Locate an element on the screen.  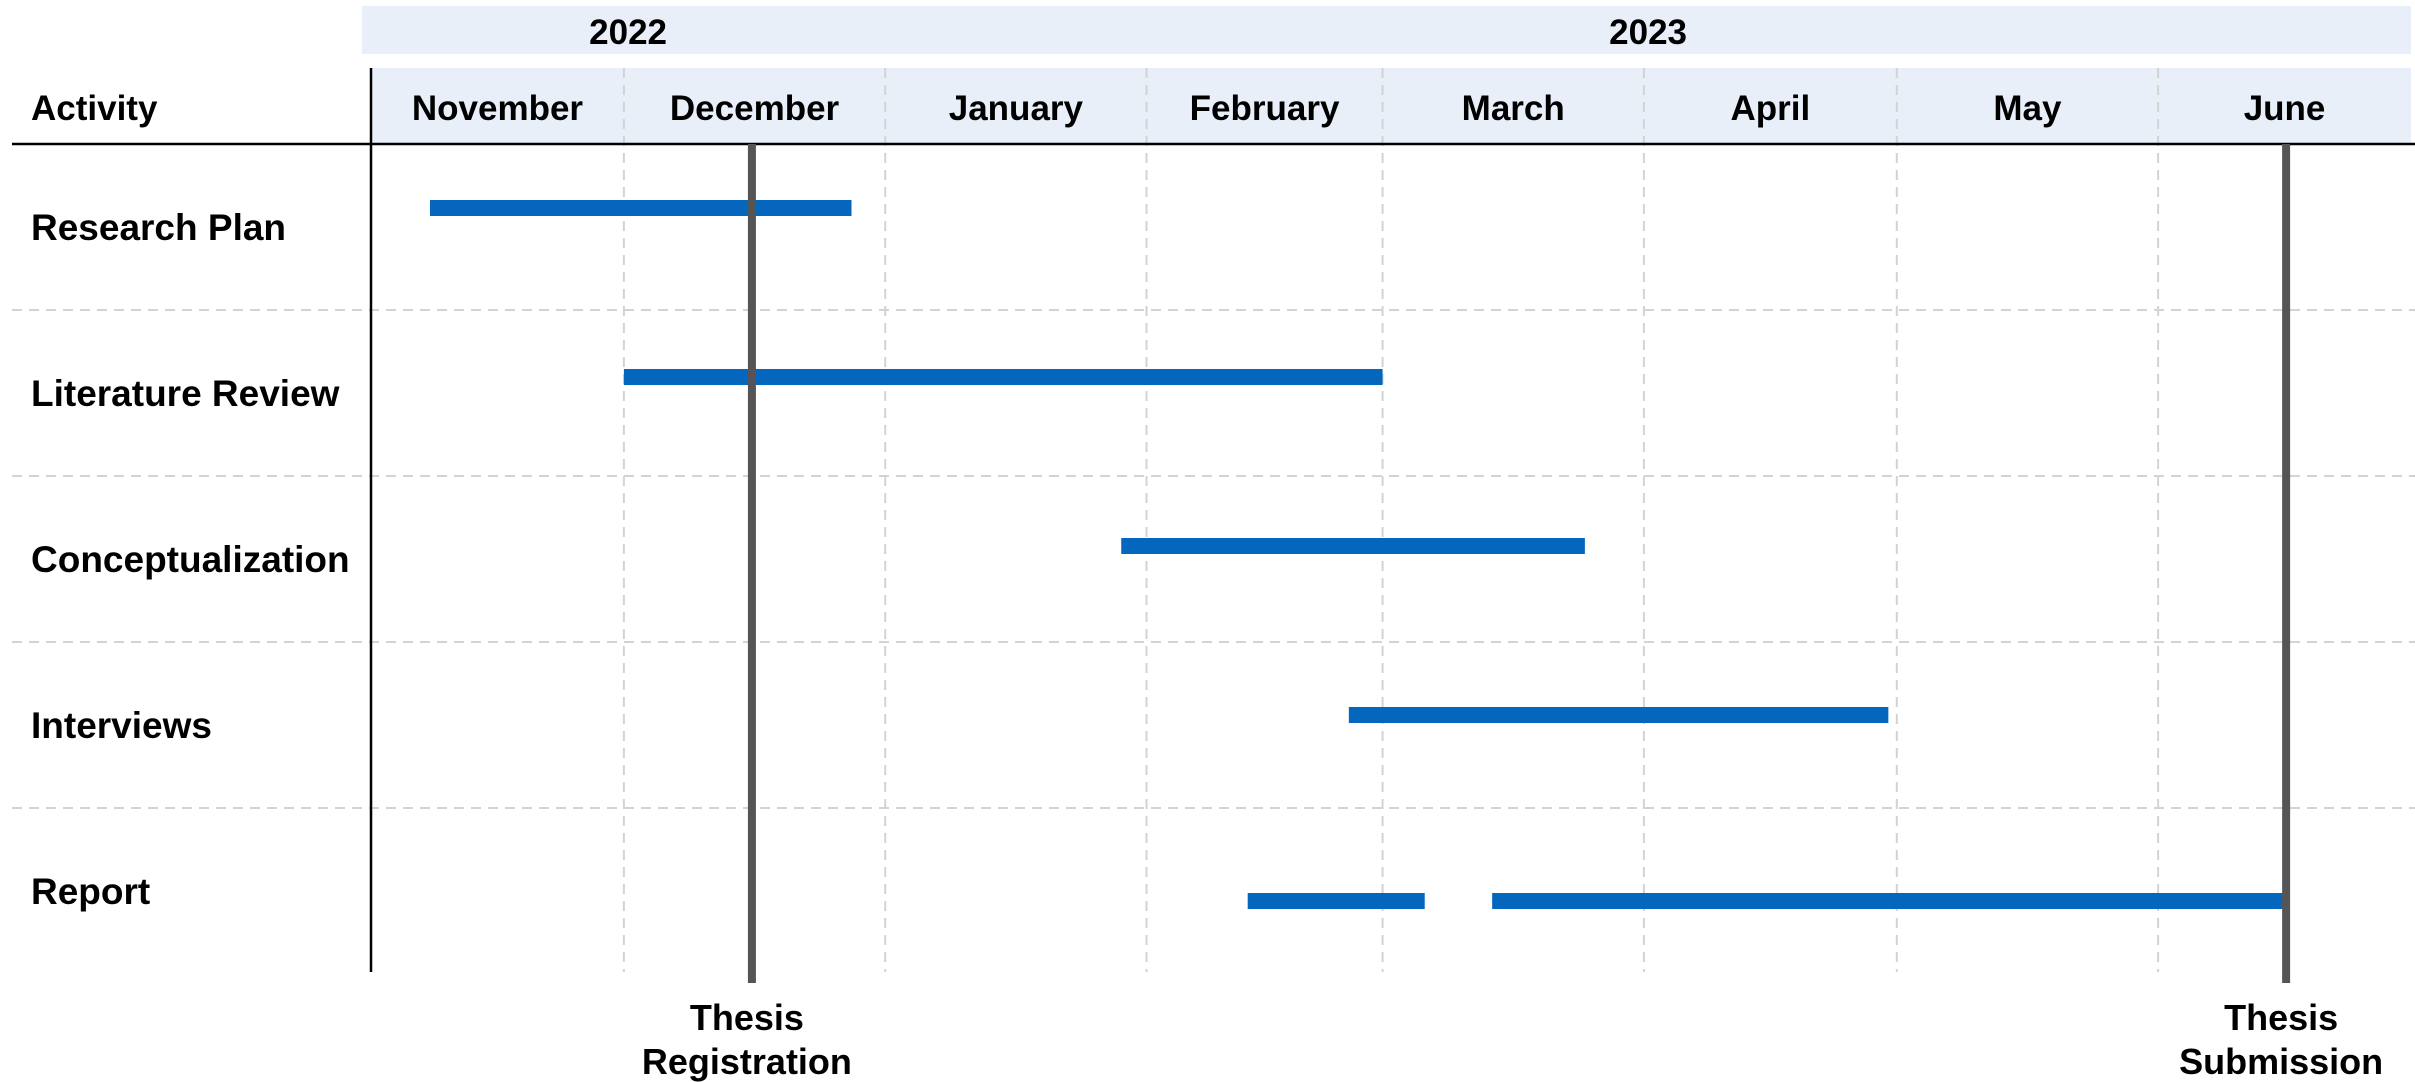
activity-label: Report is located at coordinates (90, 891).